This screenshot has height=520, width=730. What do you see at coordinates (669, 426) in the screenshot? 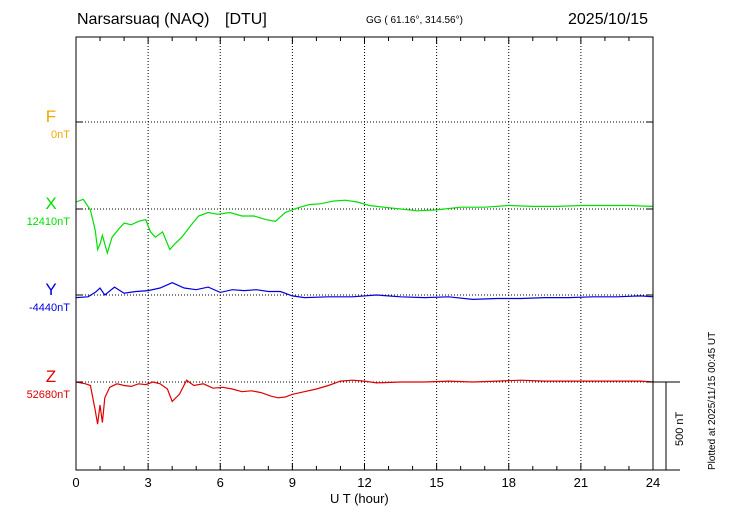
I see `scale-bar: 500 nT` at bounding box center [669, 426].